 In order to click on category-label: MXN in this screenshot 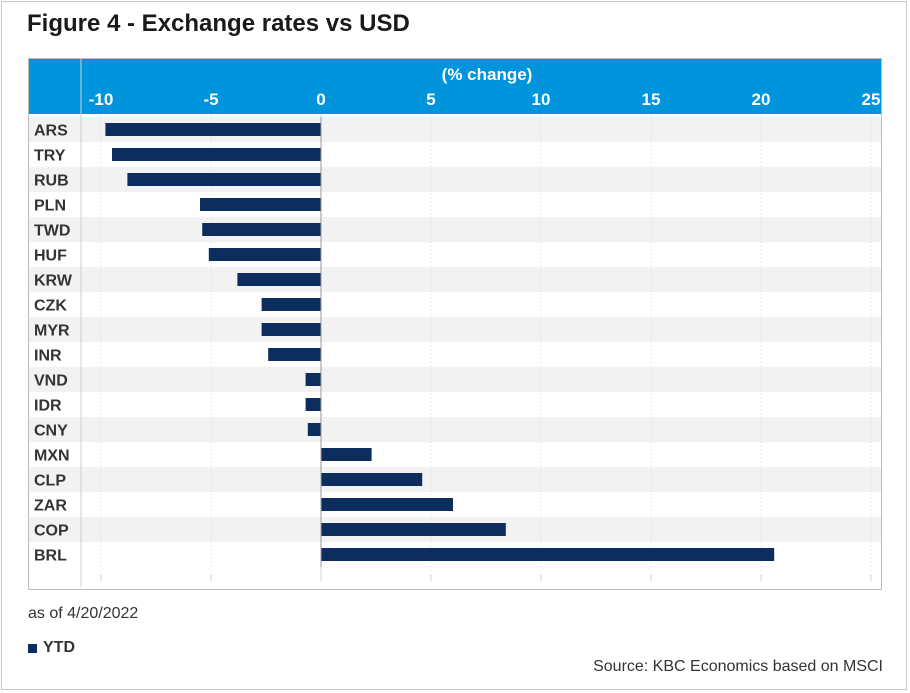, I will do `click(52, 456)`.